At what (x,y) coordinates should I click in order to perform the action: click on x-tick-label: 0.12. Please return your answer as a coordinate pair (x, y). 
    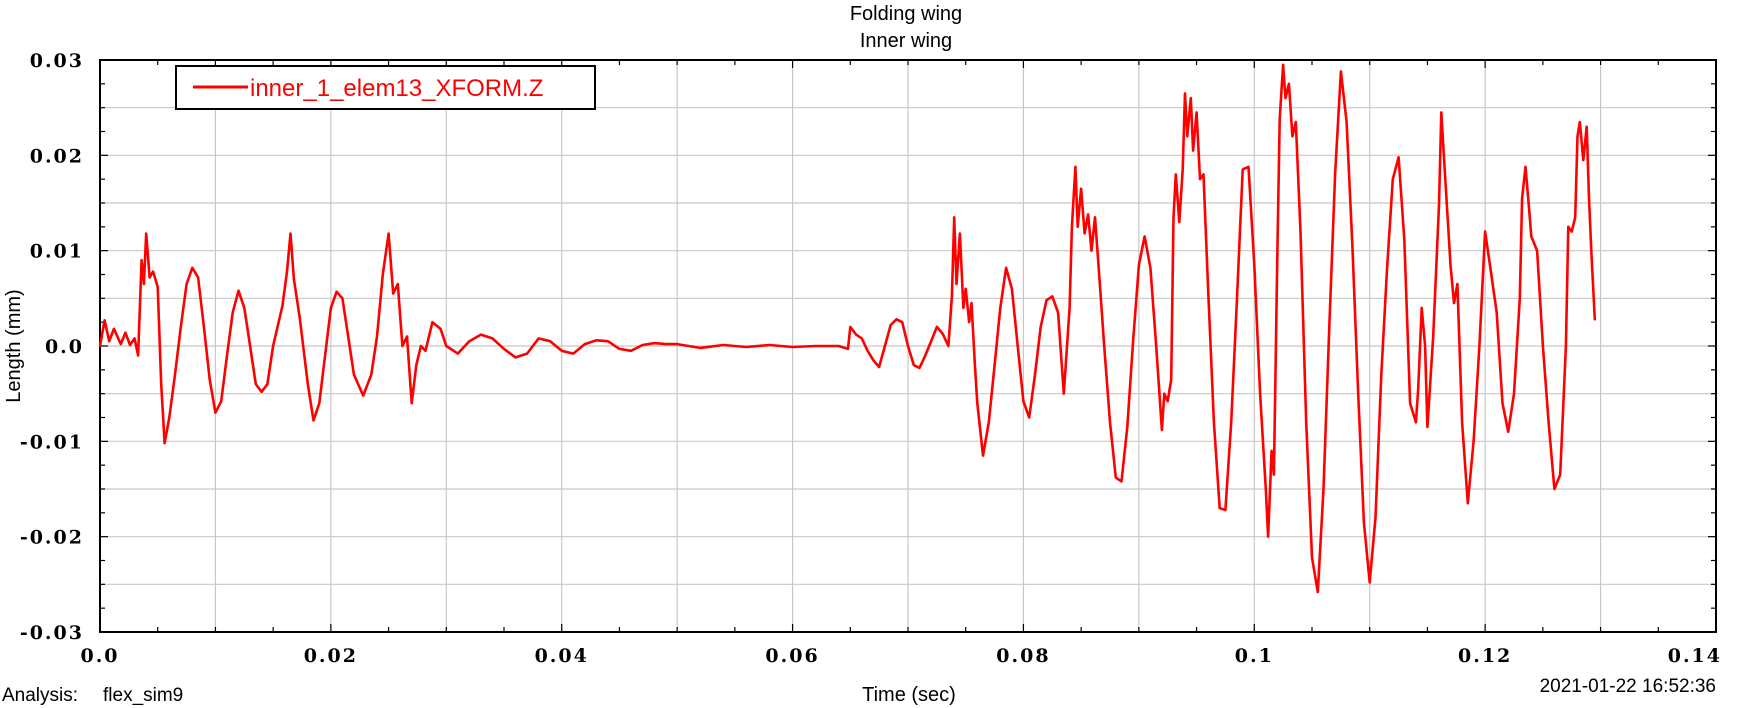
    Looking at the image, I should click on (1485, 656).